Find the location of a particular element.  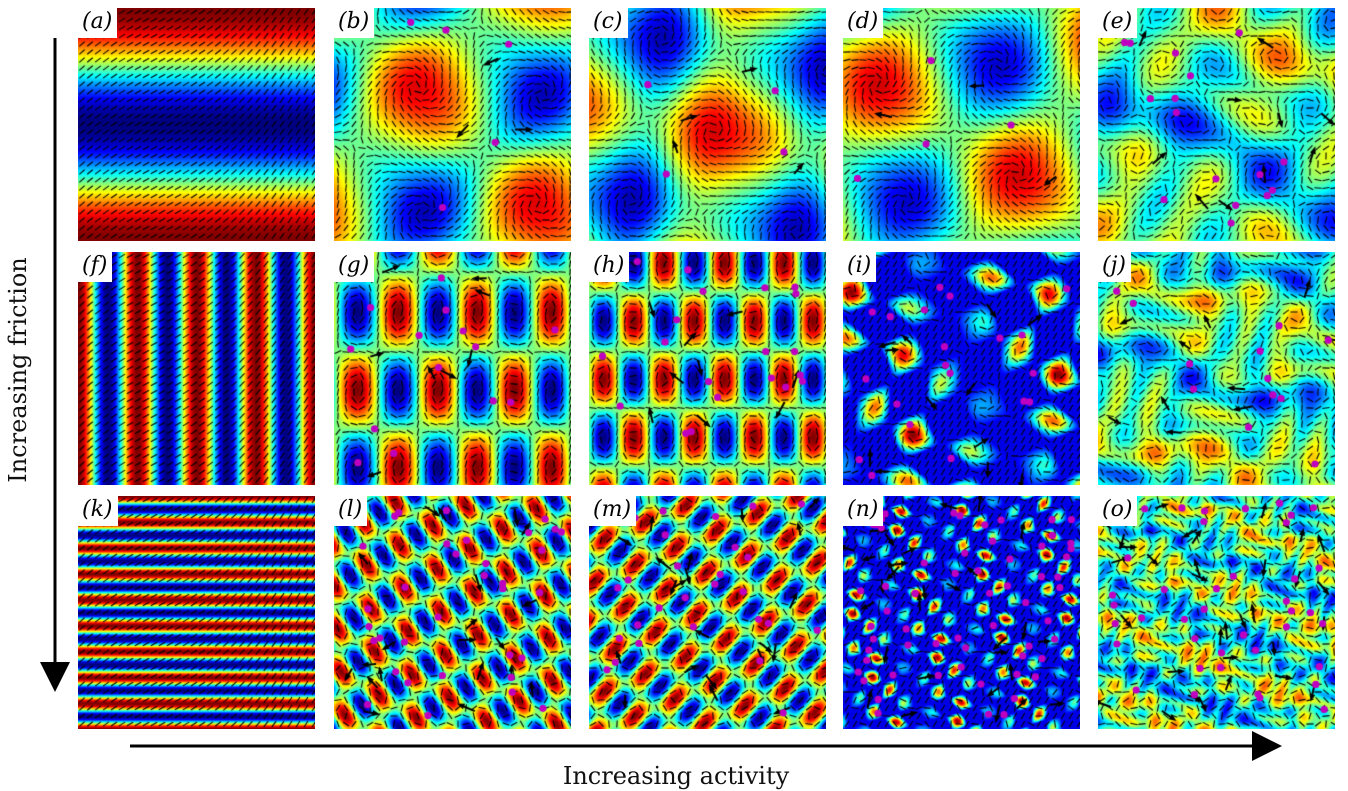

panel-d: (d) is located at coordinates (961, 124).